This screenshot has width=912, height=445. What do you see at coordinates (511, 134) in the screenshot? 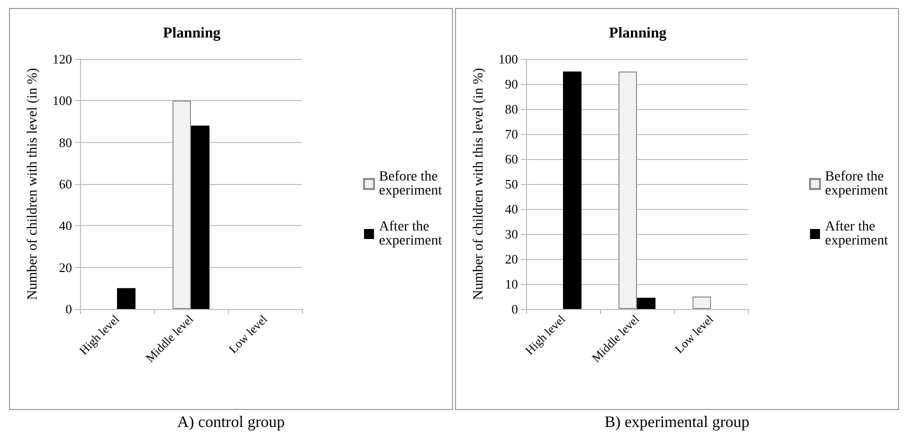
I see `y-tick-label: 70` at bounding box center [511, 134].